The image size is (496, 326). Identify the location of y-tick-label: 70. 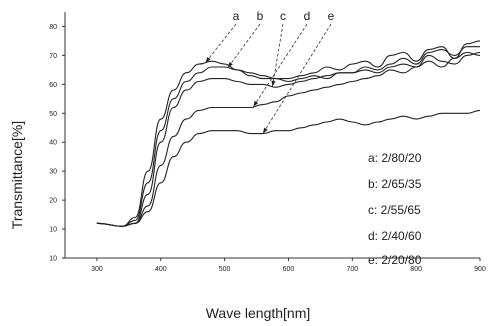
(53, 56).